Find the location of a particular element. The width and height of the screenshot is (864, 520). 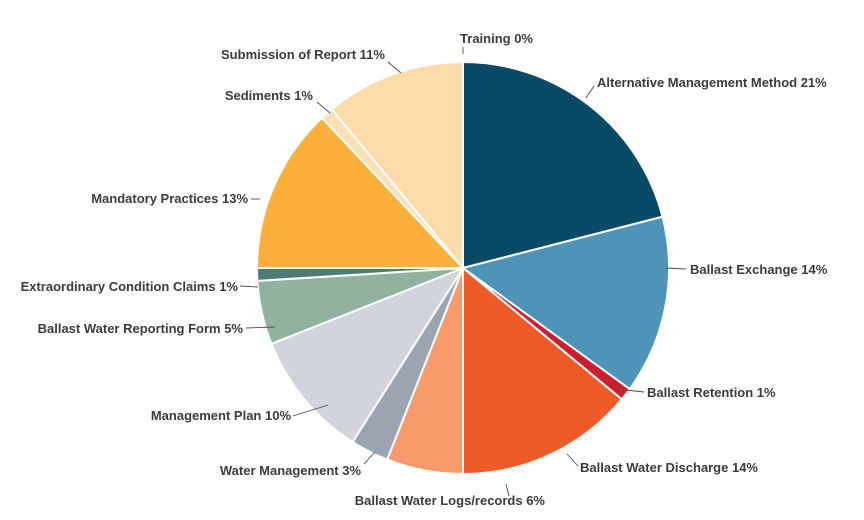

slice-label-sediments: Sediments 1% is located at coordinates (269, 95).